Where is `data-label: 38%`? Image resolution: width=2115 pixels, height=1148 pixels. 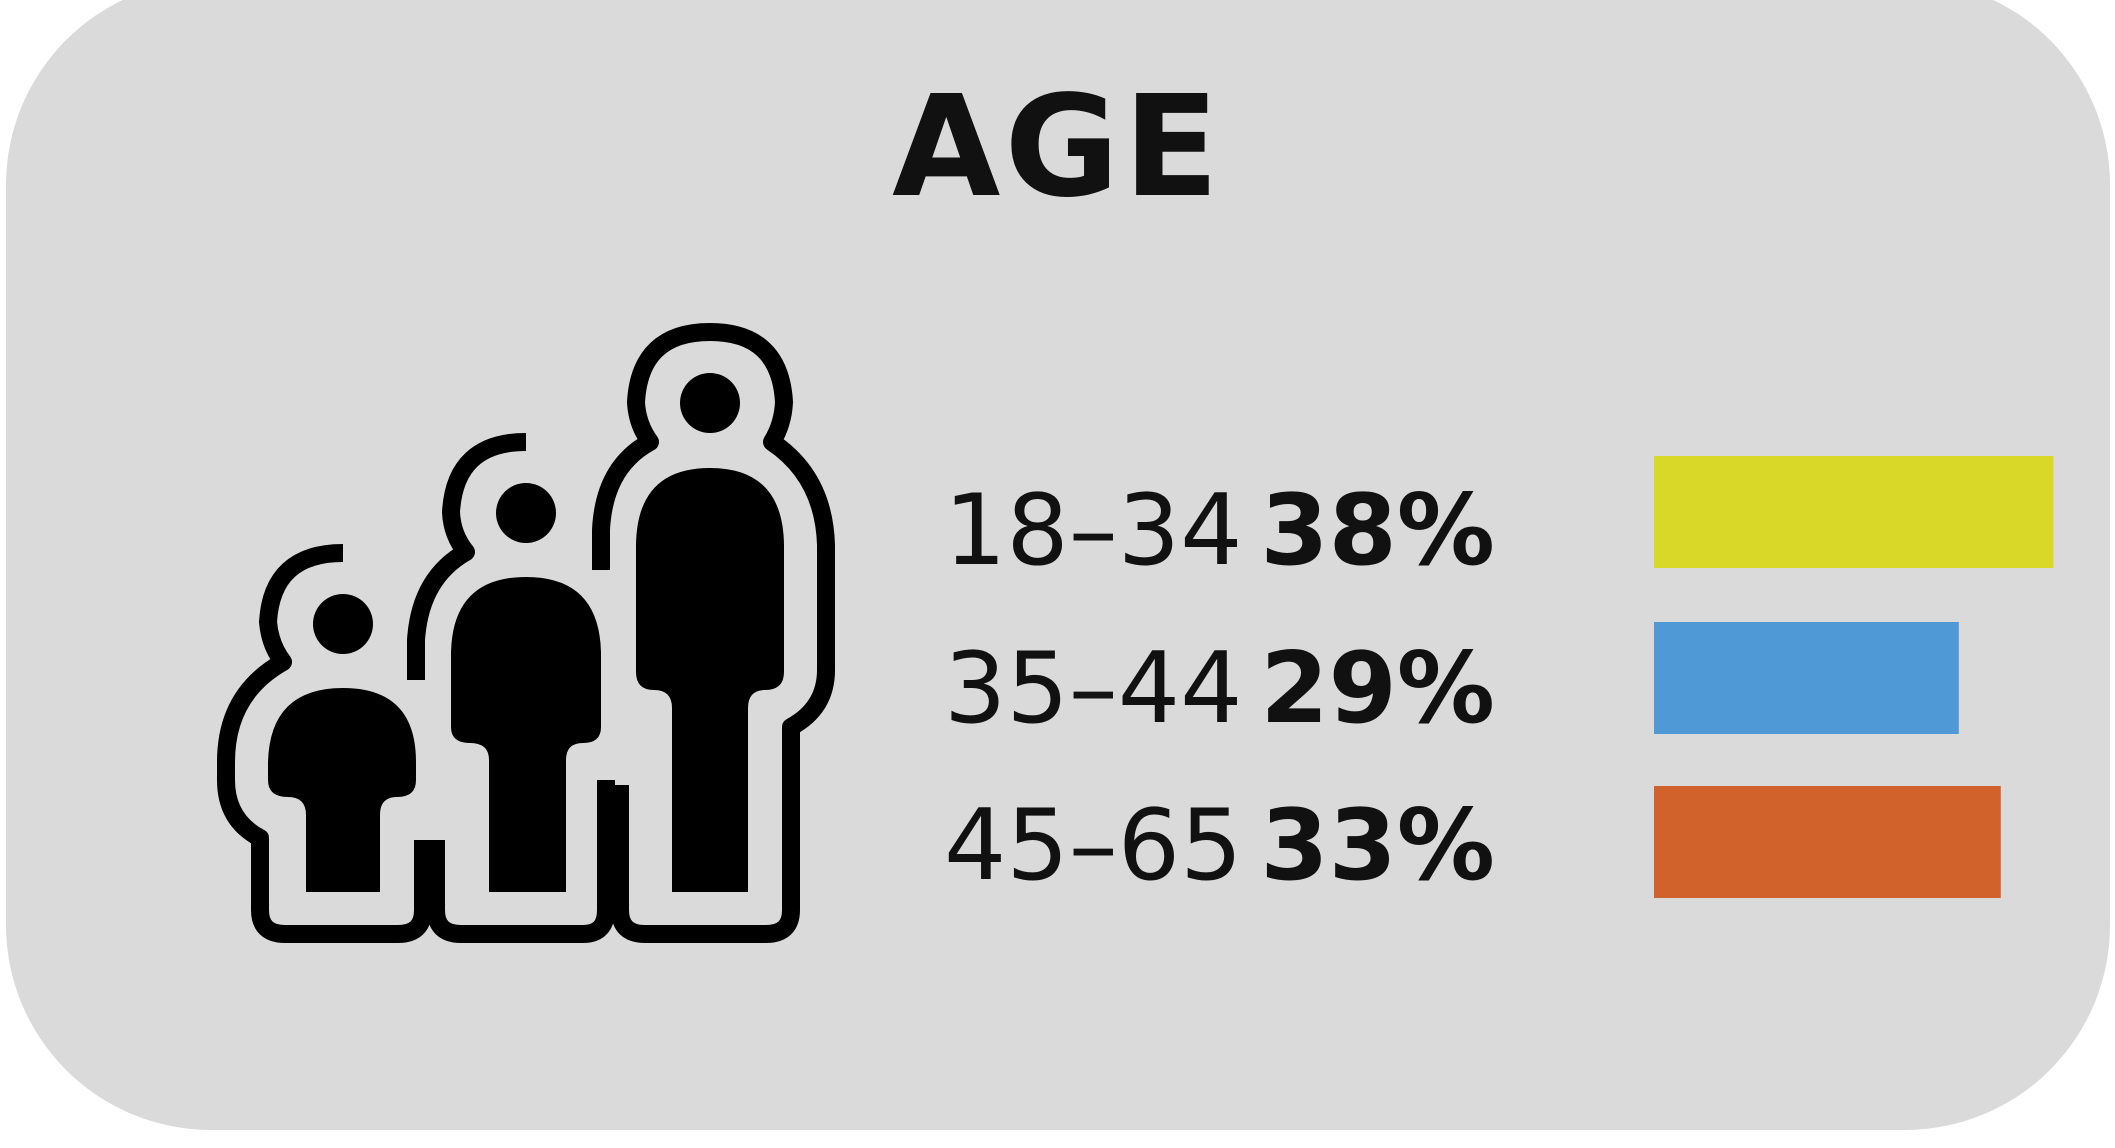
data-label: 38% is located at coordinates (1377, 531).